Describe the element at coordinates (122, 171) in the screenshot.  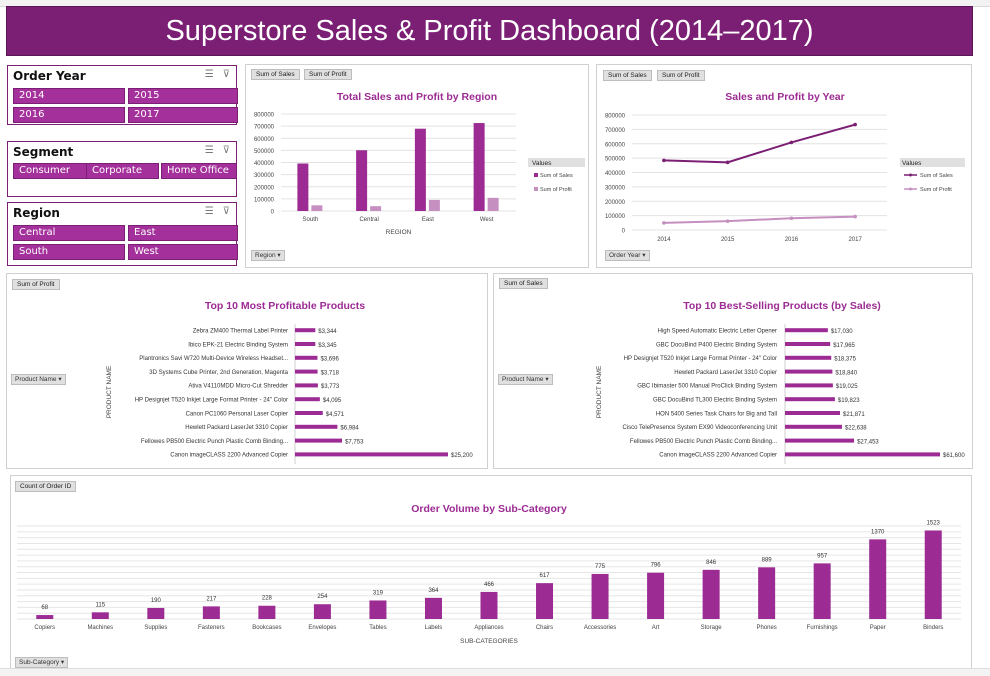
I see `slicer-item-corporate: Corporate` at that location.